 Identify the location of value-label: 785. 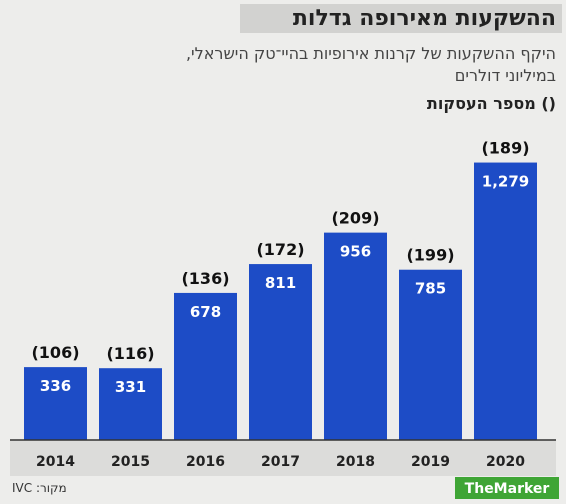
(430, 289).